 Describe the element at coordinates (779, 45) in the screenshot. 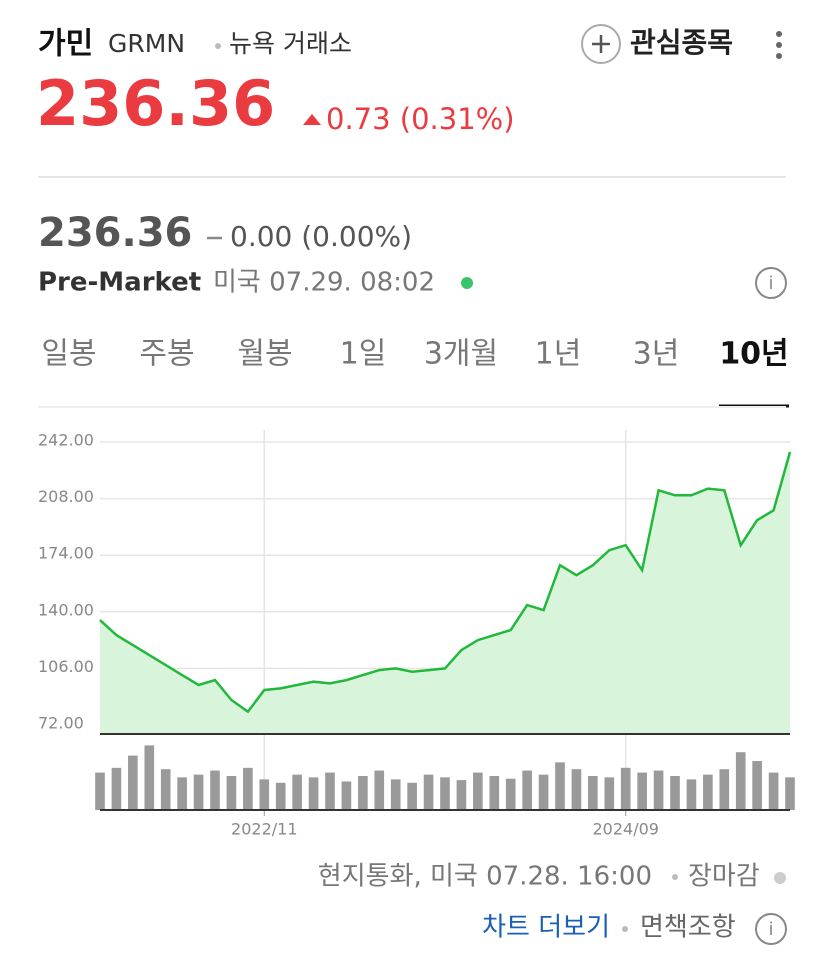

I see `menu-icon` at that location.